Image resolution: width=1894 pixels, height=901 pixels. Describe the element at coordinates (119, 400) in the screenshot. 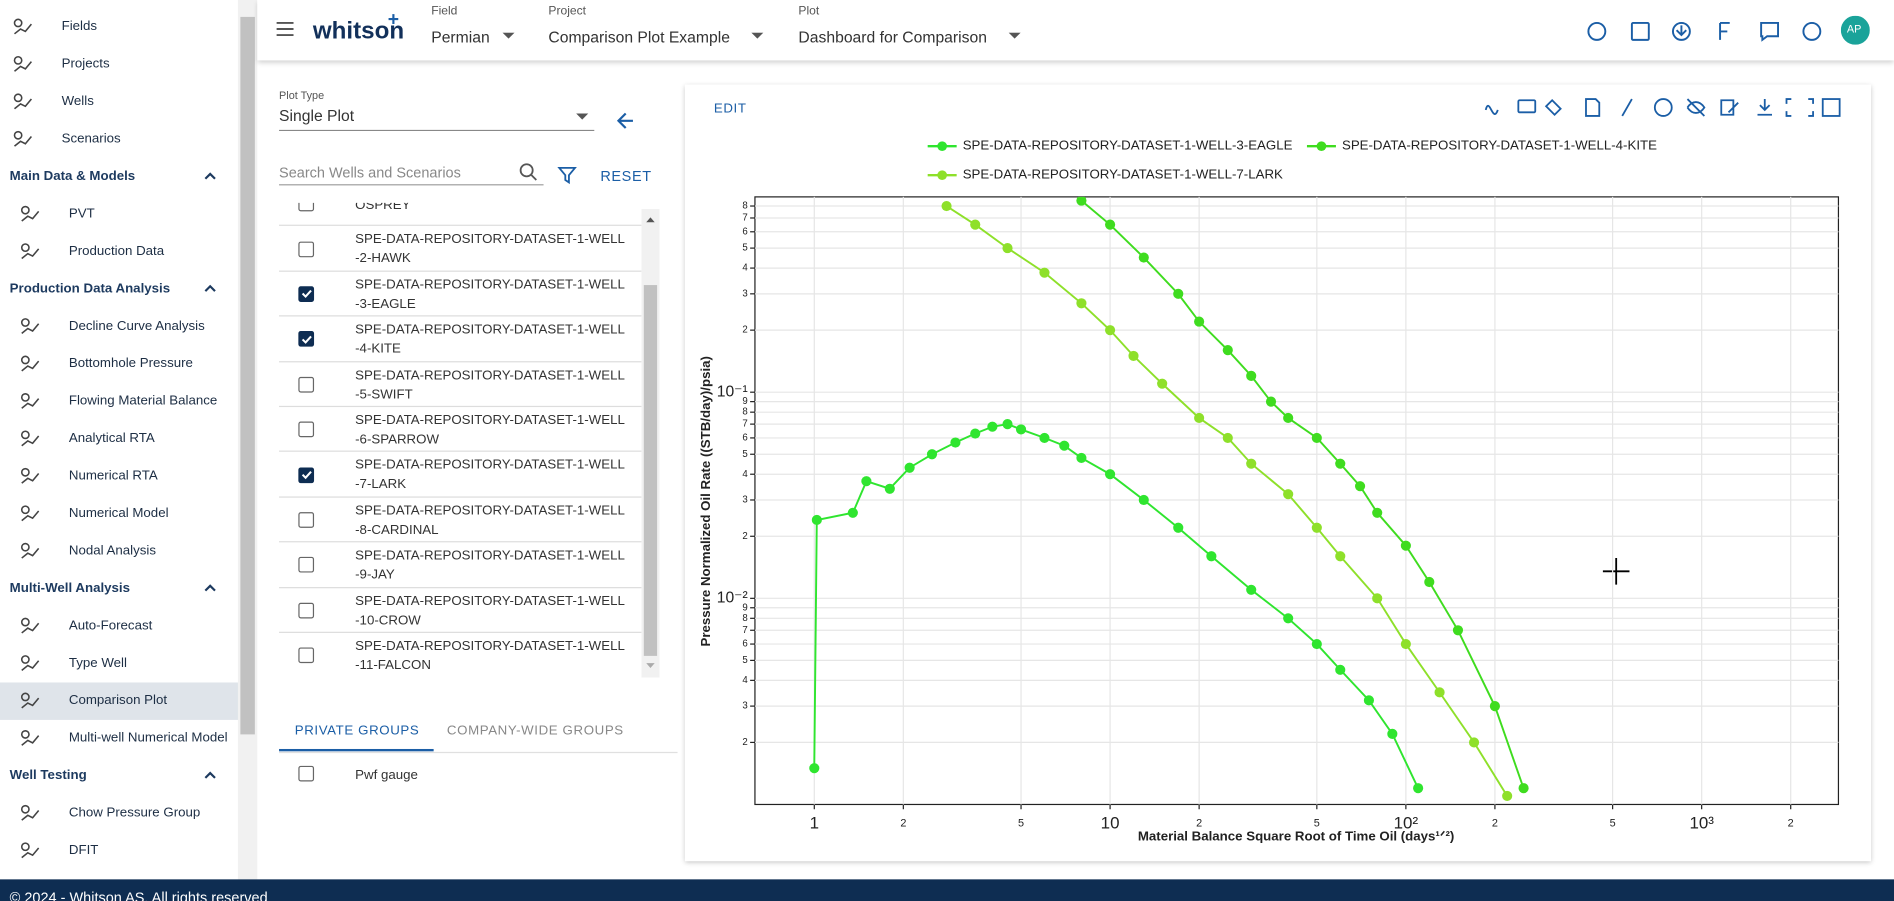

I see `nav-item: Flowing Material Balance` at that location.